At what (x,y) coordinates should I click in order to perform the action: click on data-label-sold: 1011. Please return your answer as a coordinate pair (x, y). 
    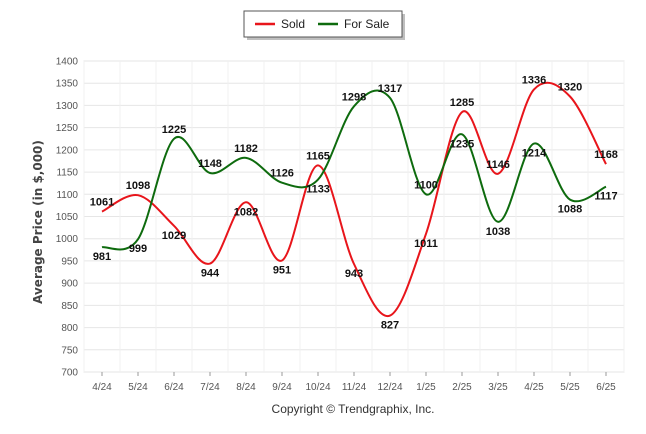
    Looking at the image, I should click on (426, 244).